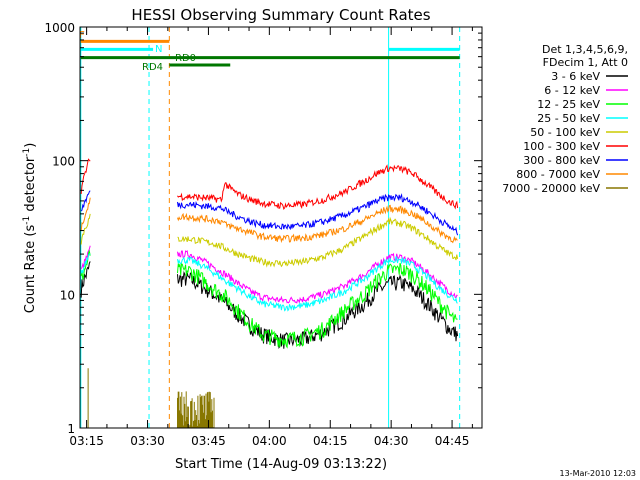 This screenshot has width=640, height=480. I want to click on legend-entry-label: 12 - 25 keV, so click(568, 104).